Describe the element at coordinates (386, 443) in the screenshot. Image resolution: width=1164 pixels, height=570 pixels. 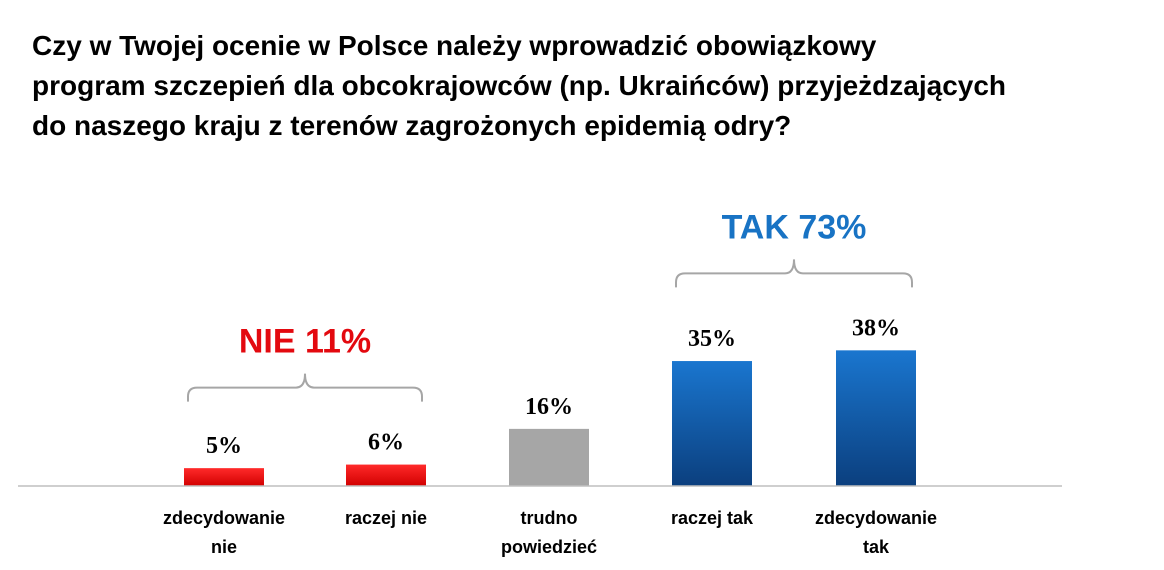
I see `value-label: 6%` at that location.